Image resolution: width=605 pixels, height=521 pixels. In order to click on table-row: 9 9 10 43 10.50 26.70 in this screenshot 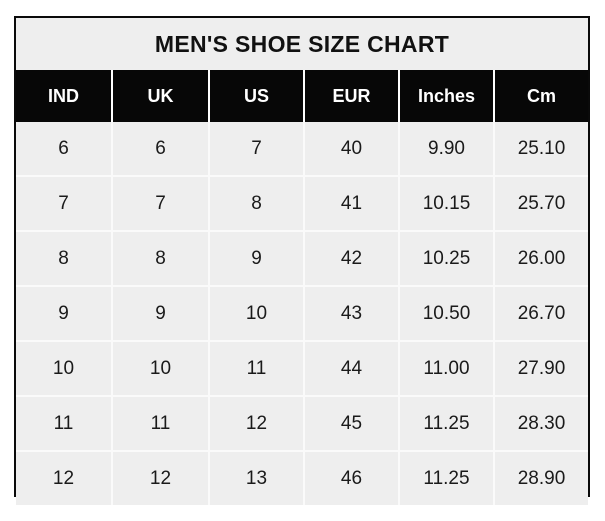, I will do `click(302, 313)`.